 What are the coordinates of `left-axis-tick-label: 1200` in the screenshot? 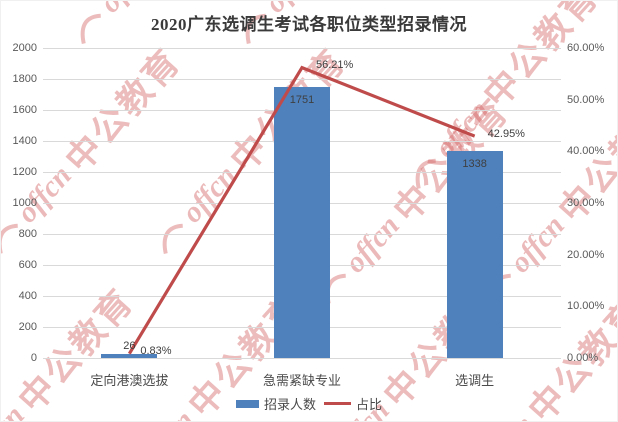 It's located at (24, 172).